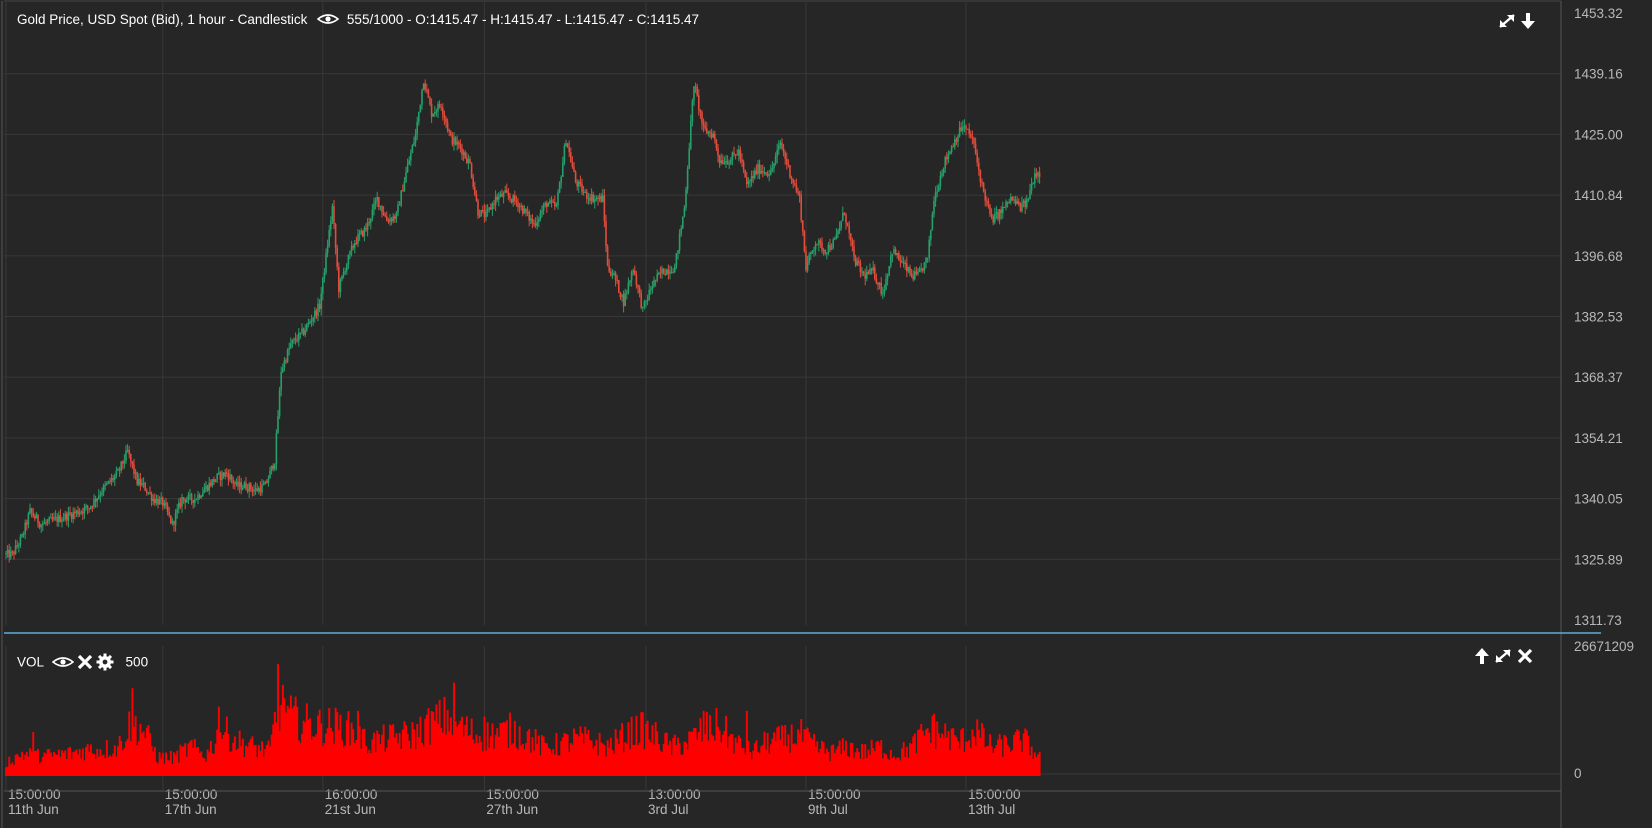 This screenshot has height=828, width=1652. What do you see at coordinates (828, 809) in the screenshot?
I see `date-tick-label: 9th Jul` at bounding box center [828, 809].